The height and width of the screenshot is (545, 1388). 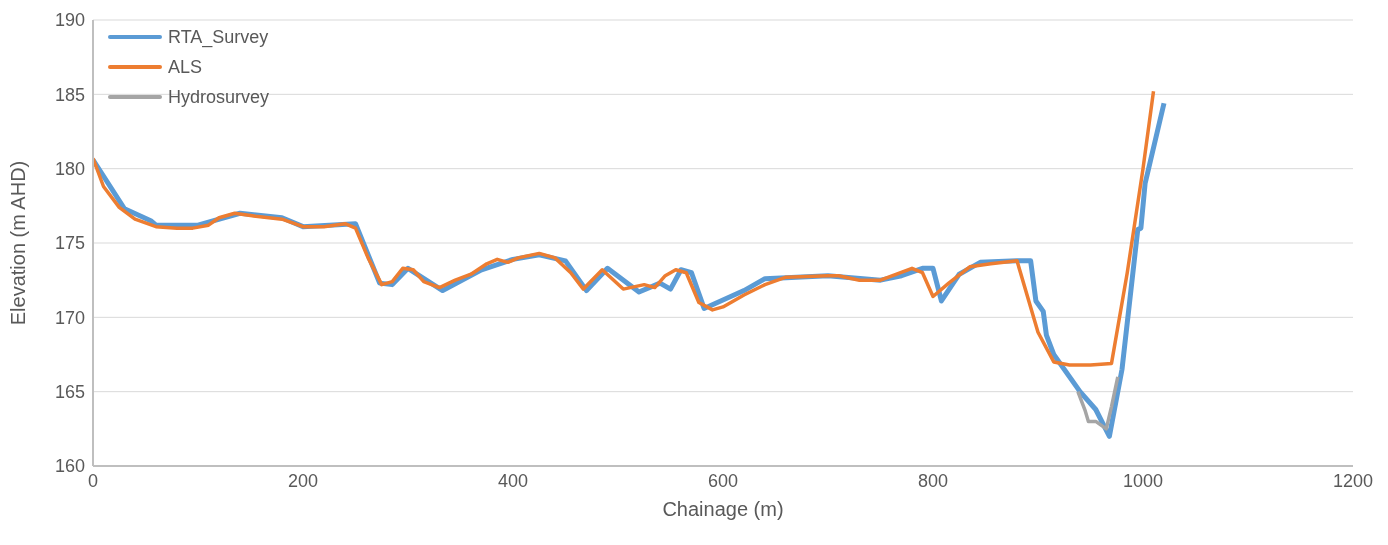 What do you see at coordinates (513, 480) in the screenshot?
I see `x-tick-label: 400` at bounding box center [513, 480].